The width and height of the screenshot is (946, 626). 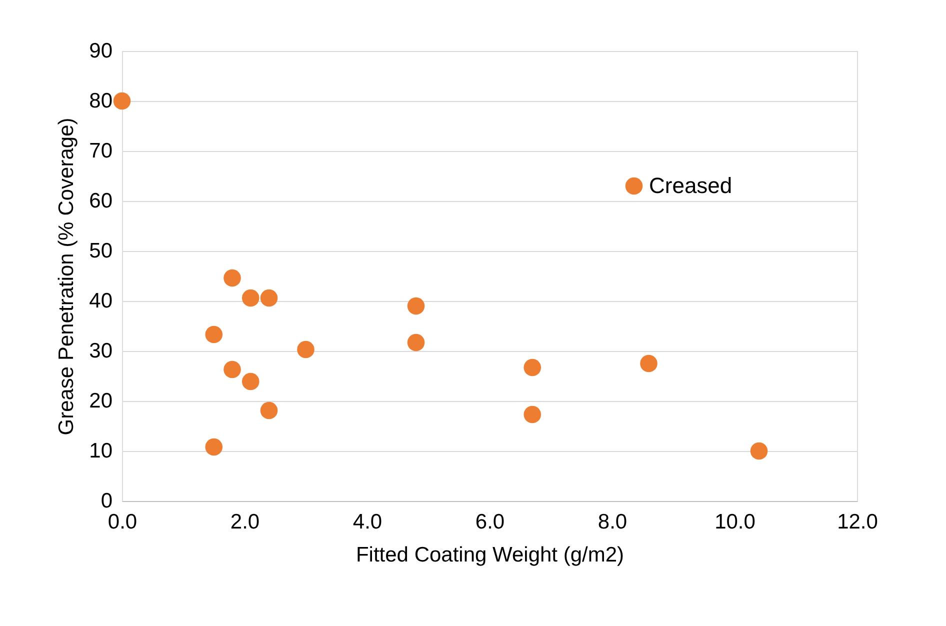 I want to click on x-tick-label: 4.0, so click(x=367, y=522).